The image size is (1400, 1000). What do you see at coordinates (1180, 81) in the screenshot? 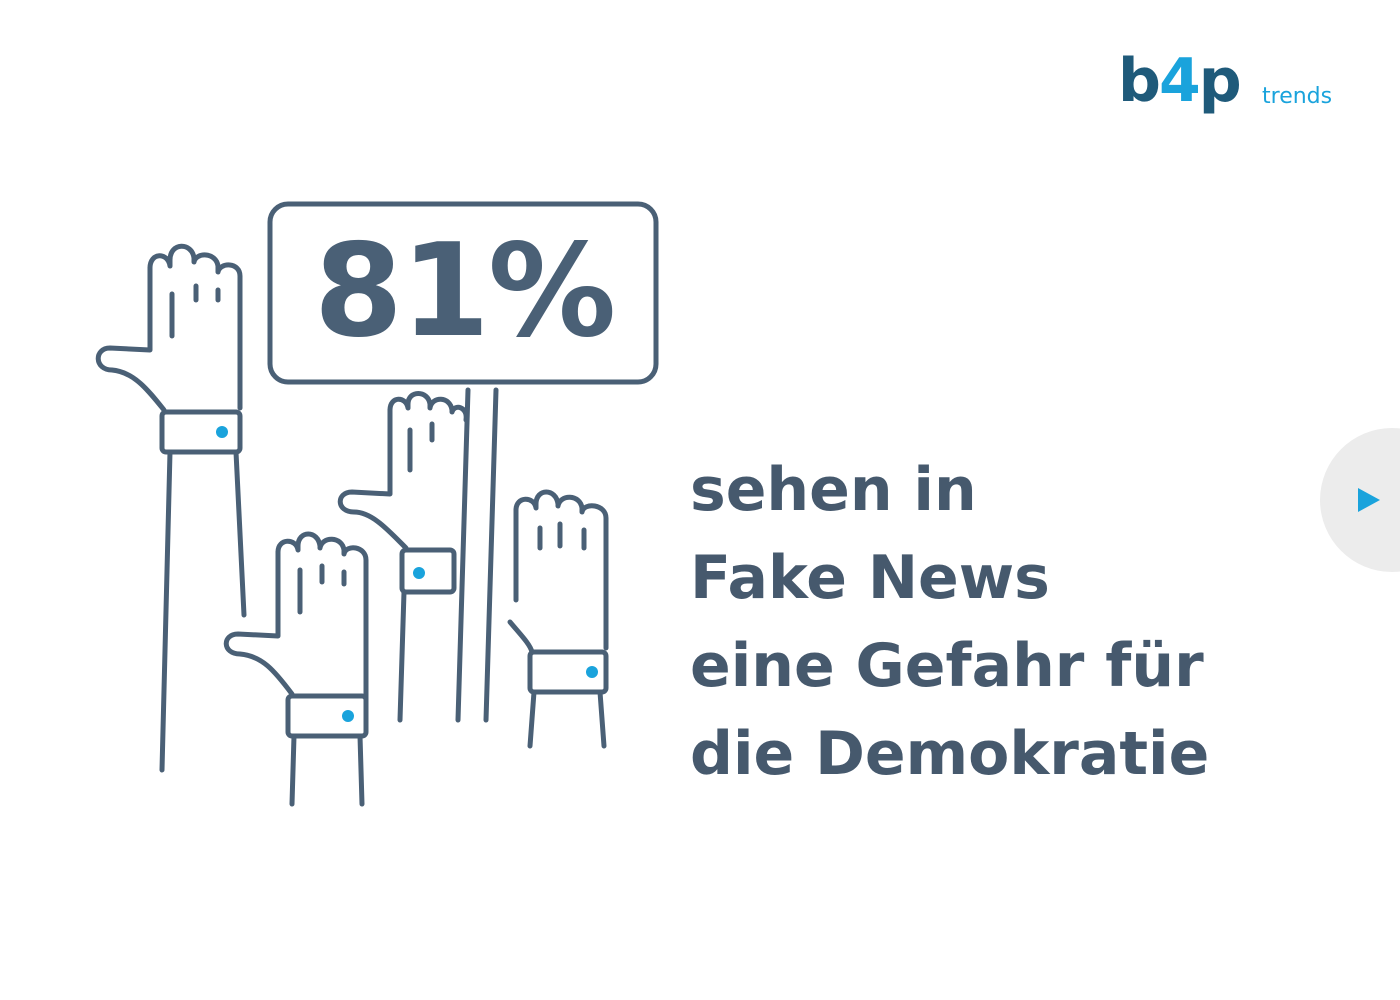
I see `logo-wordmark: b4p` at bounding box center [1180, 81].